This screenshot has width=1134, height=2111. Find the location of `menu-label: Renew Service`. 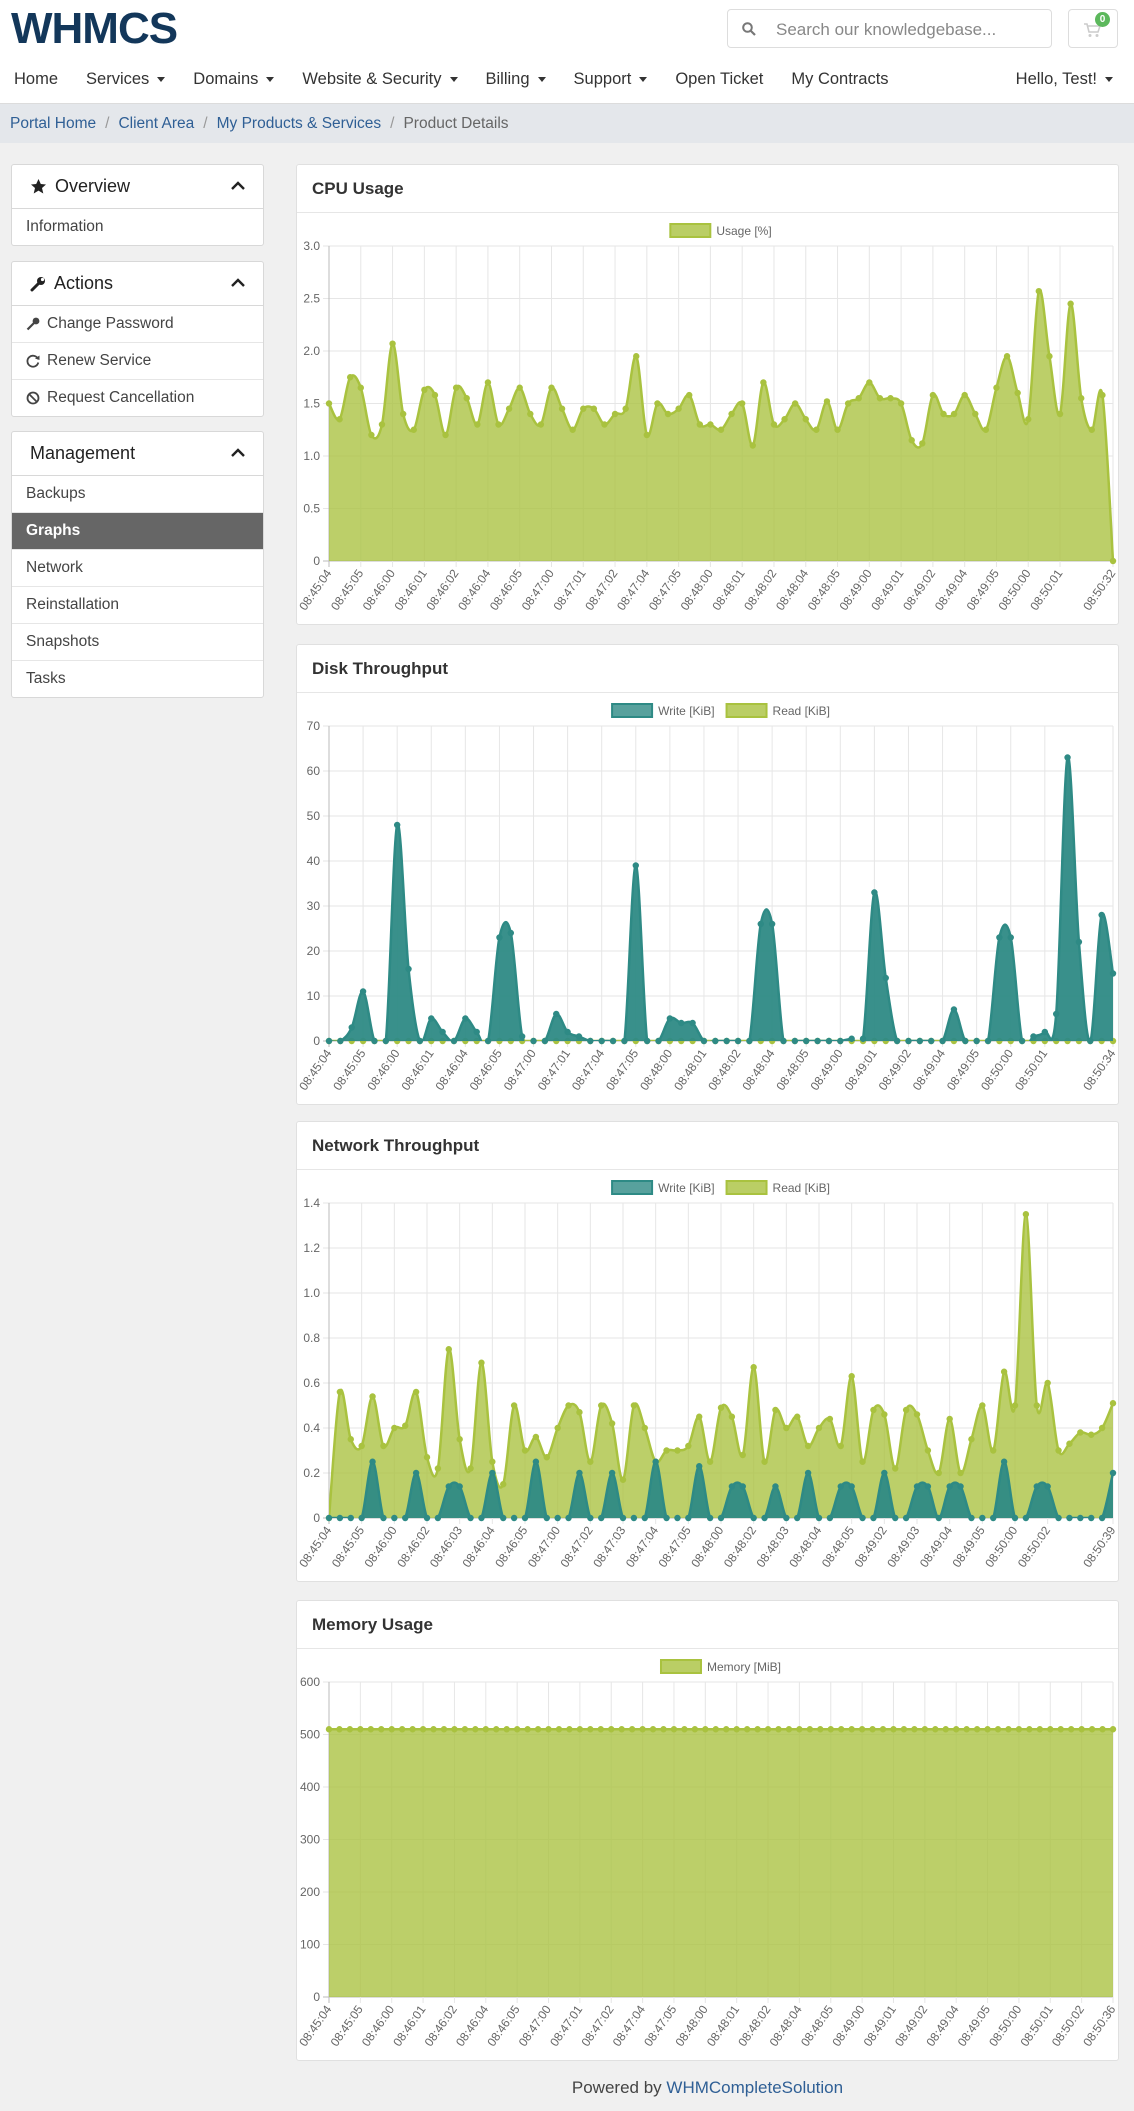

menu-label: Renew Service is located at coordinates (99, 360).